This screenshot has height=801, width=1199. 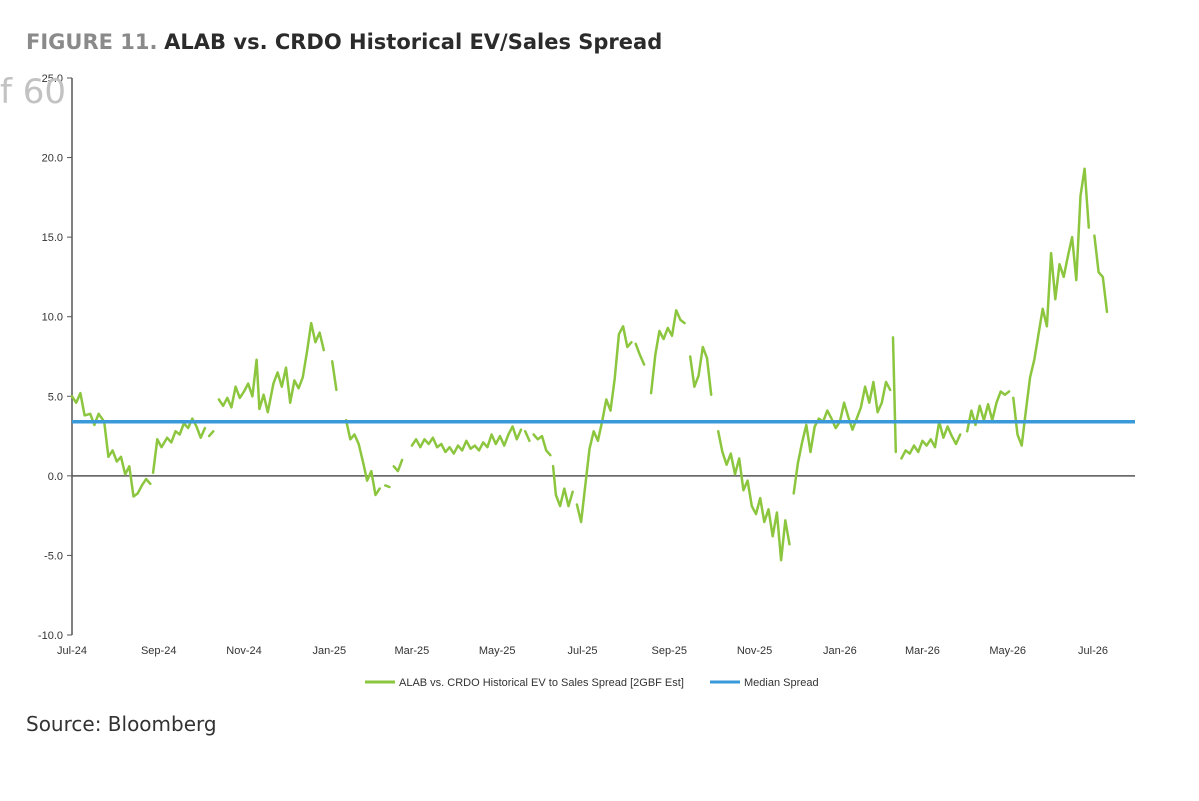 I want to click on x-tick-label: Mar-26, so click(x=922, y=651).